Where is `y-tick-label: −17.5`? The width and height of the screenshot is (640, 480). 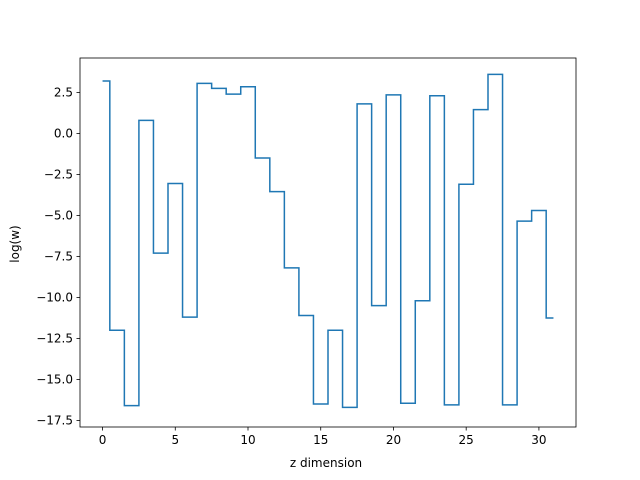
y-tick-label: −17.5 is located at coordinates (54, 420).